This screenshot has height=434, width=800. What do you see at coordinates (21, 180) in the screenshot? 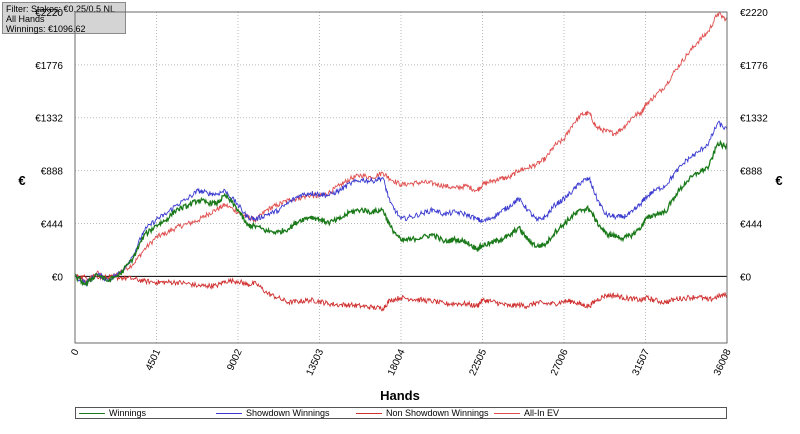
I see `y-axis-label-left: €` at bounding box center [21, 180].